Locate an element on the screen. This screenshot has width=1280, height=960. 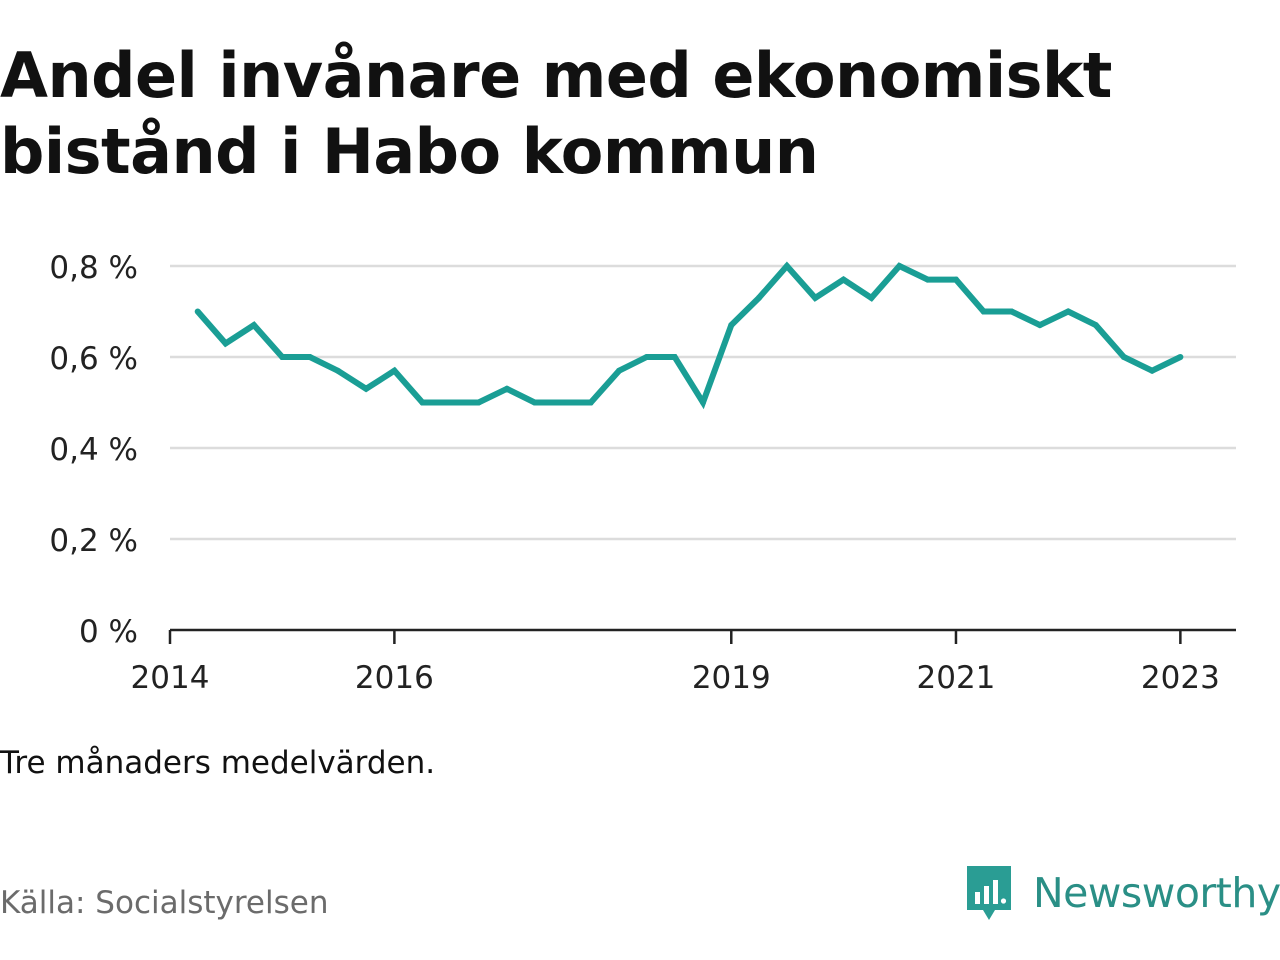
chart-title-line-1: Andel invånare med ekonomiskt is located at coordinates (556, 75).